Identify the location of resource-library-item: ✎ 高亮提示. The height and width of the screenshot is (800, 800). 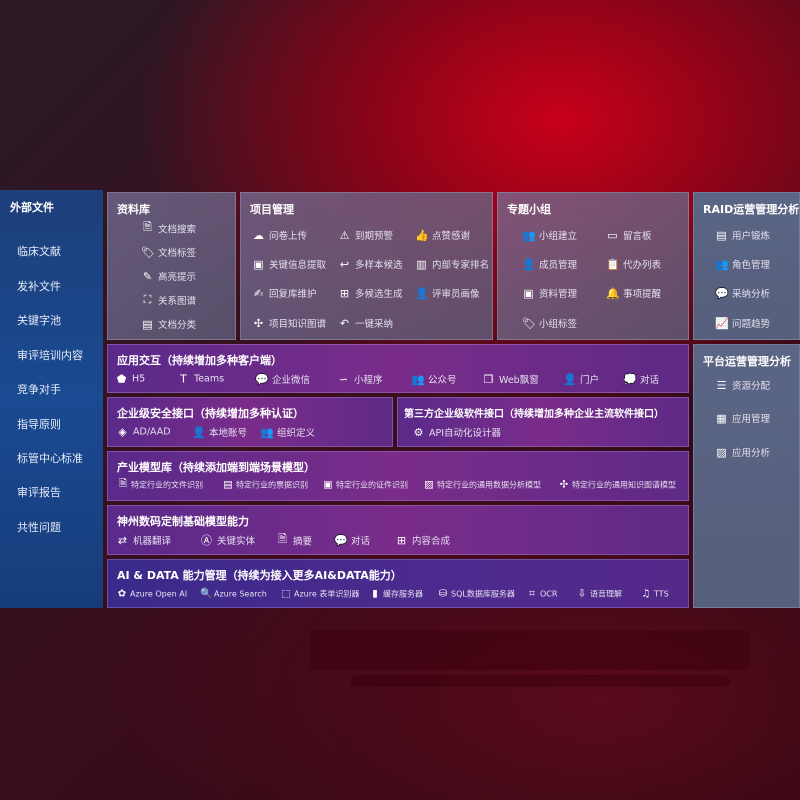
(168, 276).